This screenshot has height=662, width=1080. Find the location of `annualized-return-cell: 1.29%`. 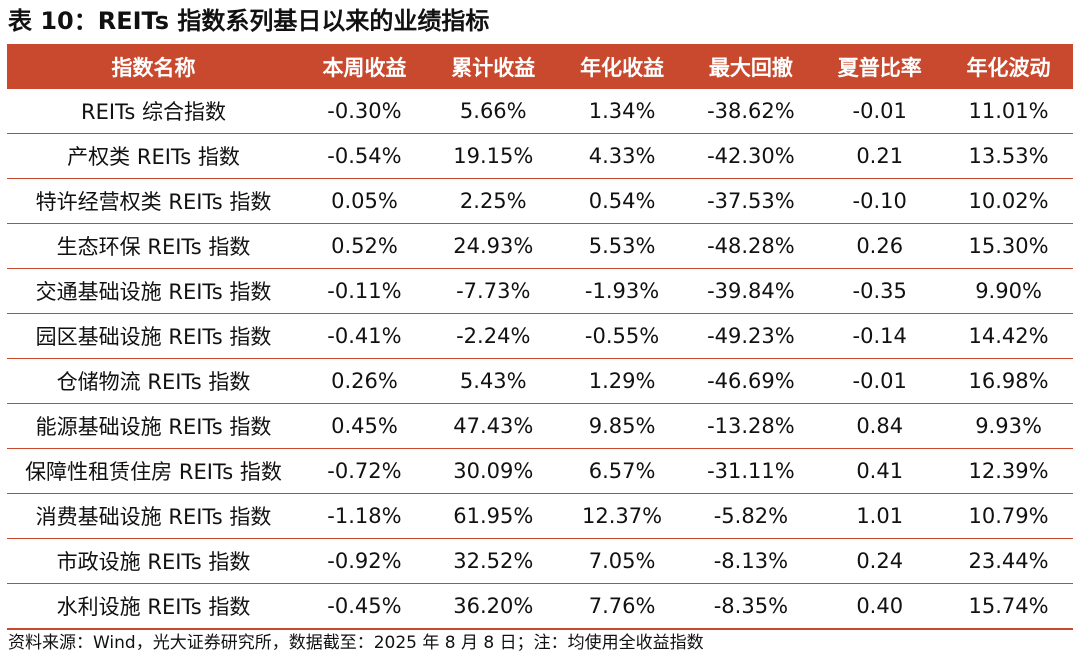

annualized-return-cell: 1.29% is located at coordinates (622, 381).